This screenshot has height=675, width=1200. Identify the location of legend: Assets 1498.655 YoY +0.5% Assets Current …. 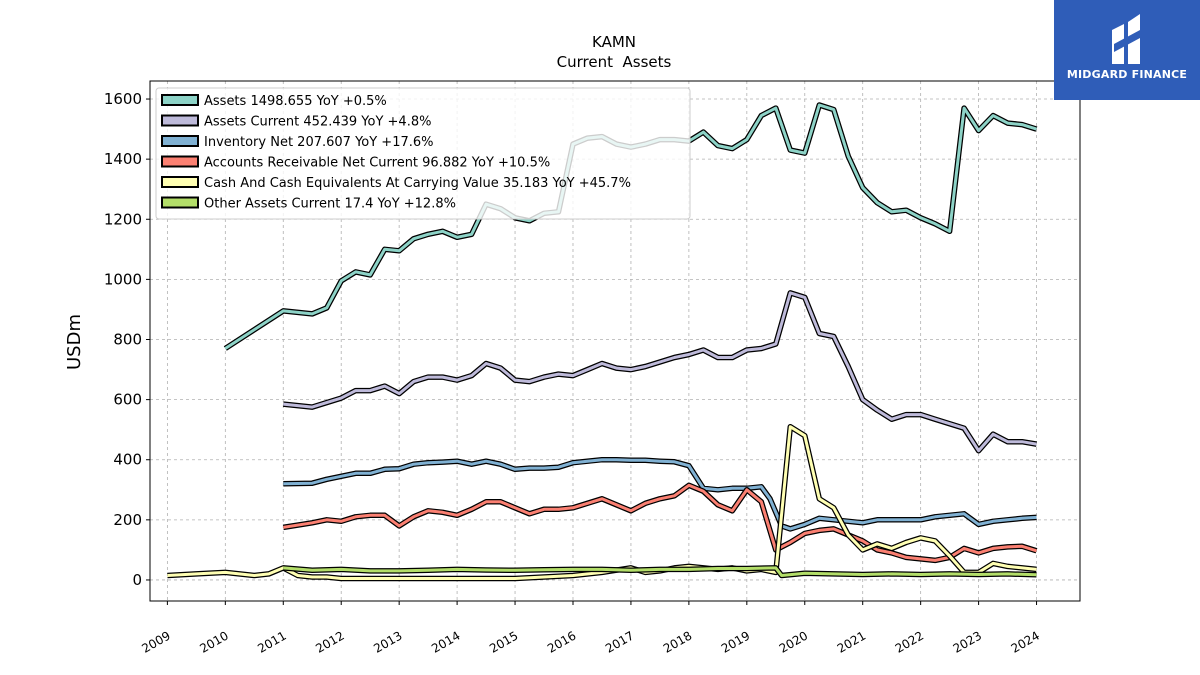
(423, 153).